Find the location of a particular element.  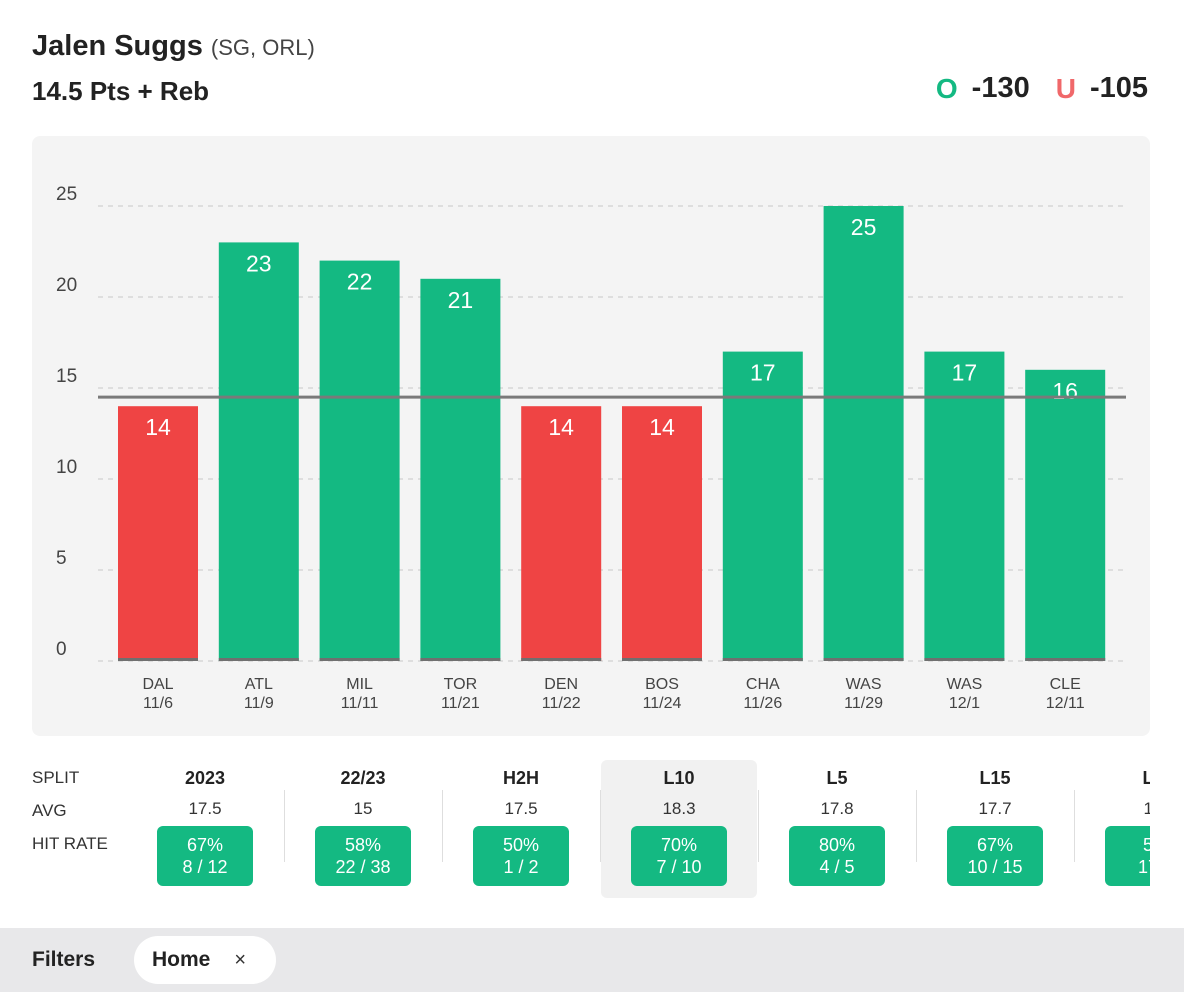

split-name: L15 is located at coordinates (995, 778).